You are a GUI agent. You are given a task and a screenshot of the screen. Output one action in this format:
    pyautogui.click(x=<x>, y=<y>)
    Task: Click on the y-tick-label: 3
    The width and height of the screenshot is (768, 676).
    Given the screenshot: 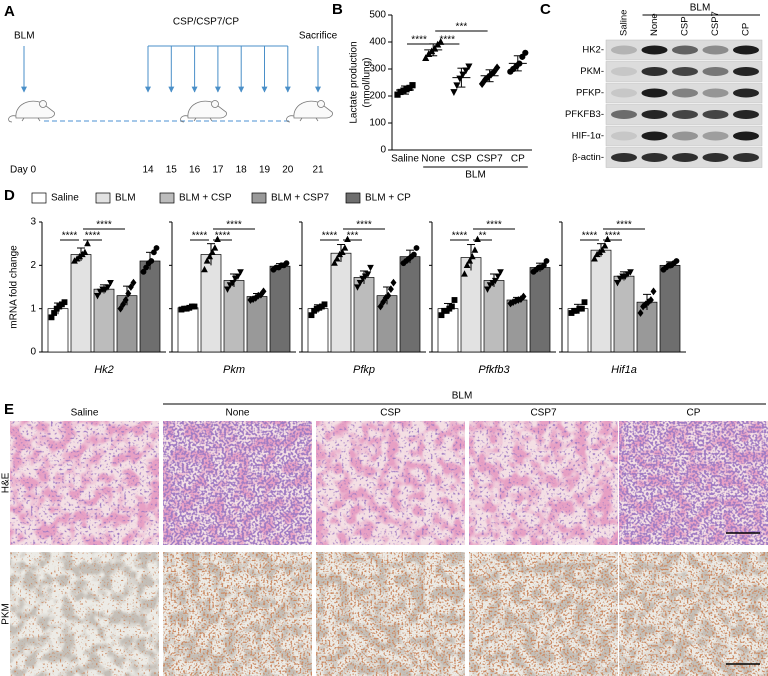 What is the action you would take?
    pyautogui.click(x=33, y=222)
    